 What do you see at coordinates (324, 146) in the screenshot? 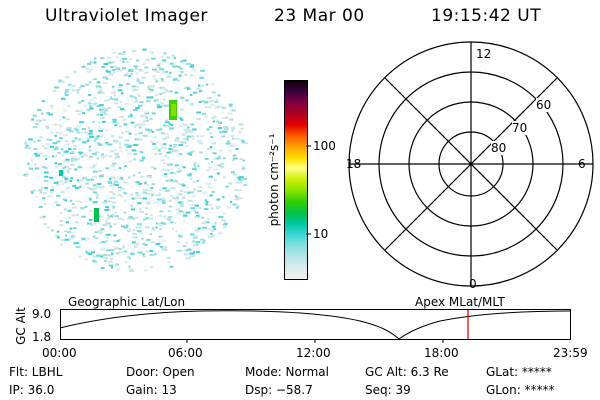
I see `colorbar-tick-100: 100` at bounding box center [324, 146].